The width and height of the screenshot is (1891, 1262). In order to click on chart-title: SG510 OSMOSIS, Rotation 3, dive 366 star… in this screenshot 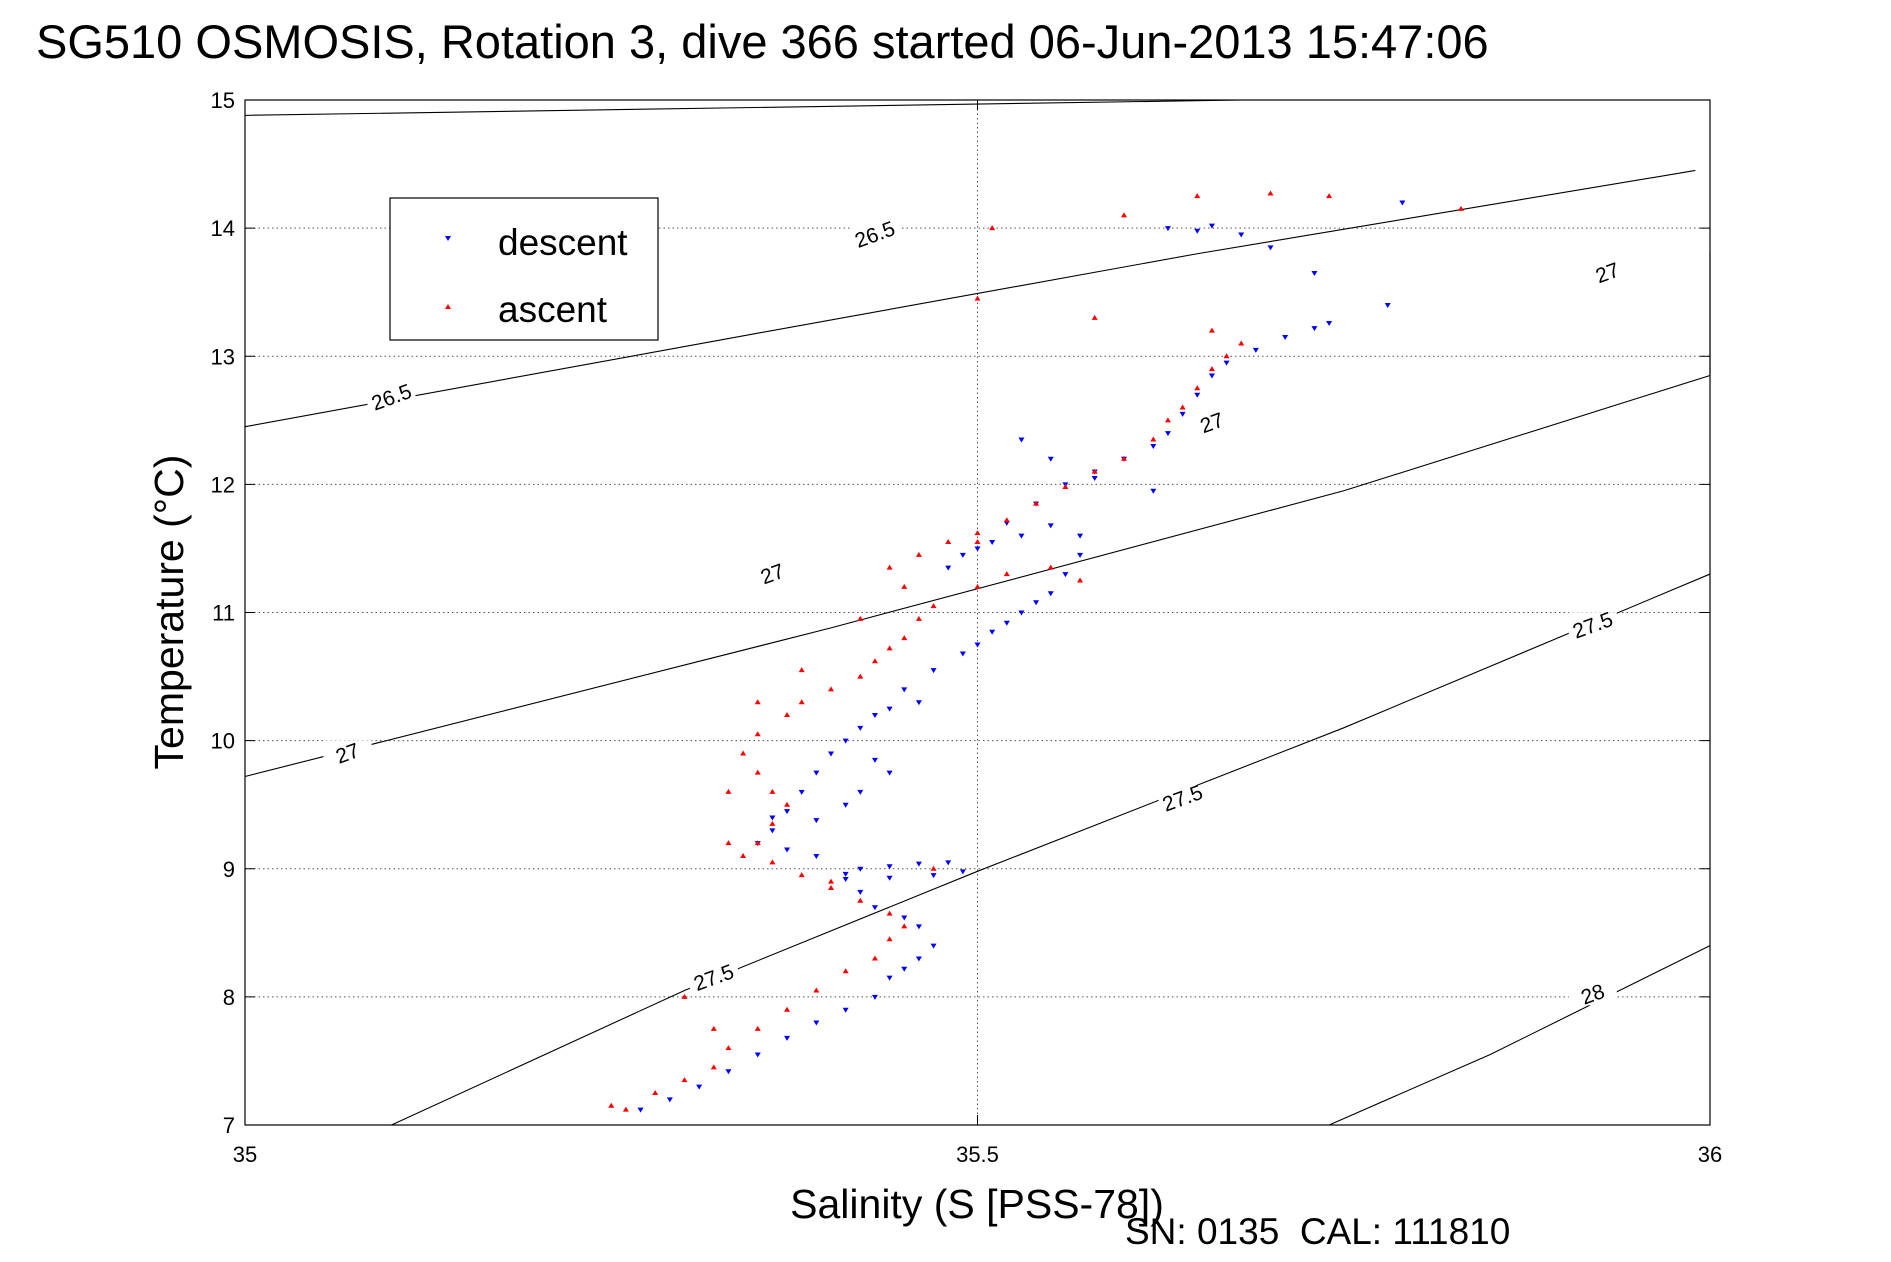, I will do `click(762, 41)`.